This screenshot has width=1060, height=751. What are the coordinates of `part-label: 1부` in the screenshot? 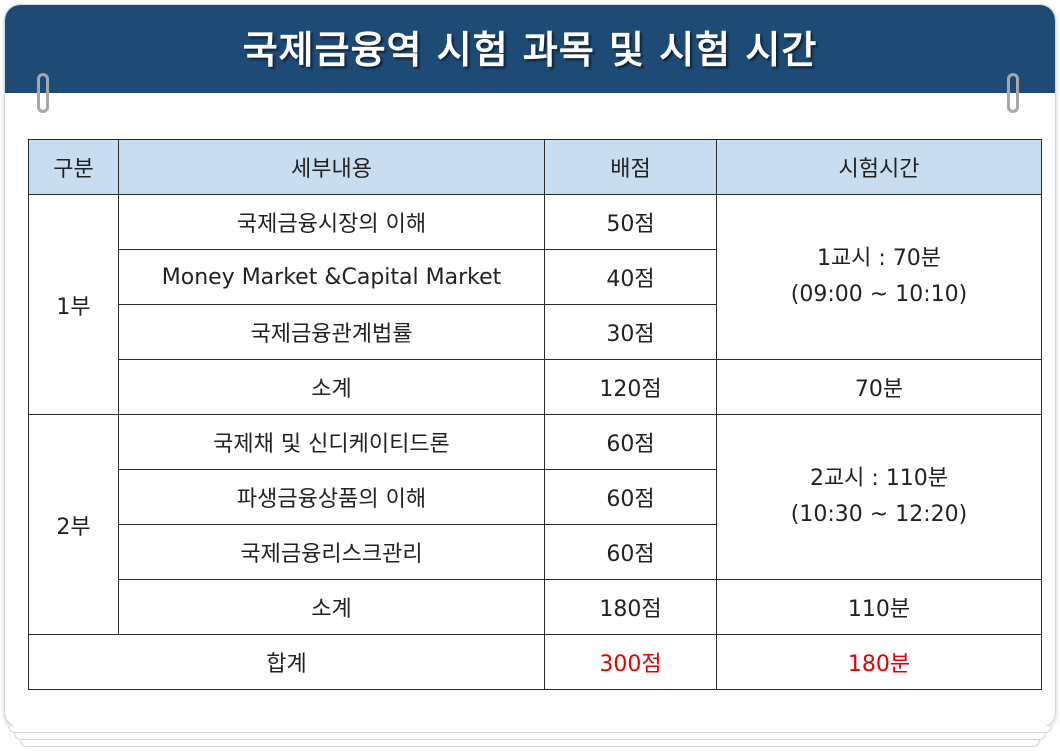 It's located at (73, 304).